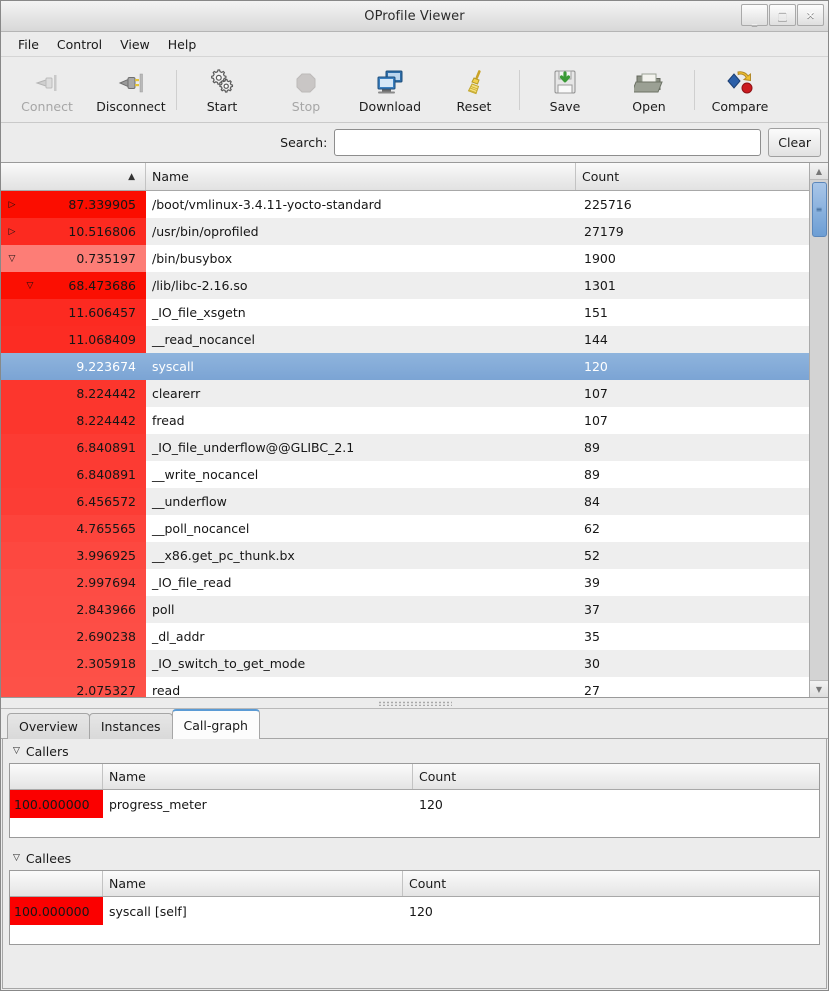 This screenshot has width=829, height=991. I want to click on row-name-cell: read, so click(166, 690).